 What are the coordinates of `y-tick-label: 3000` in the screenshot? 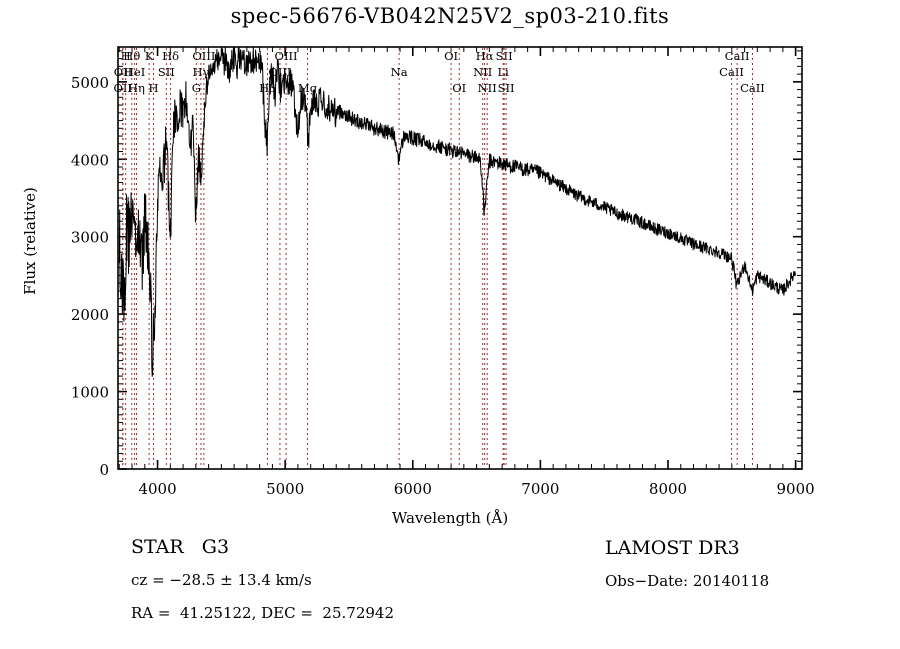 It's located at (90, 238).